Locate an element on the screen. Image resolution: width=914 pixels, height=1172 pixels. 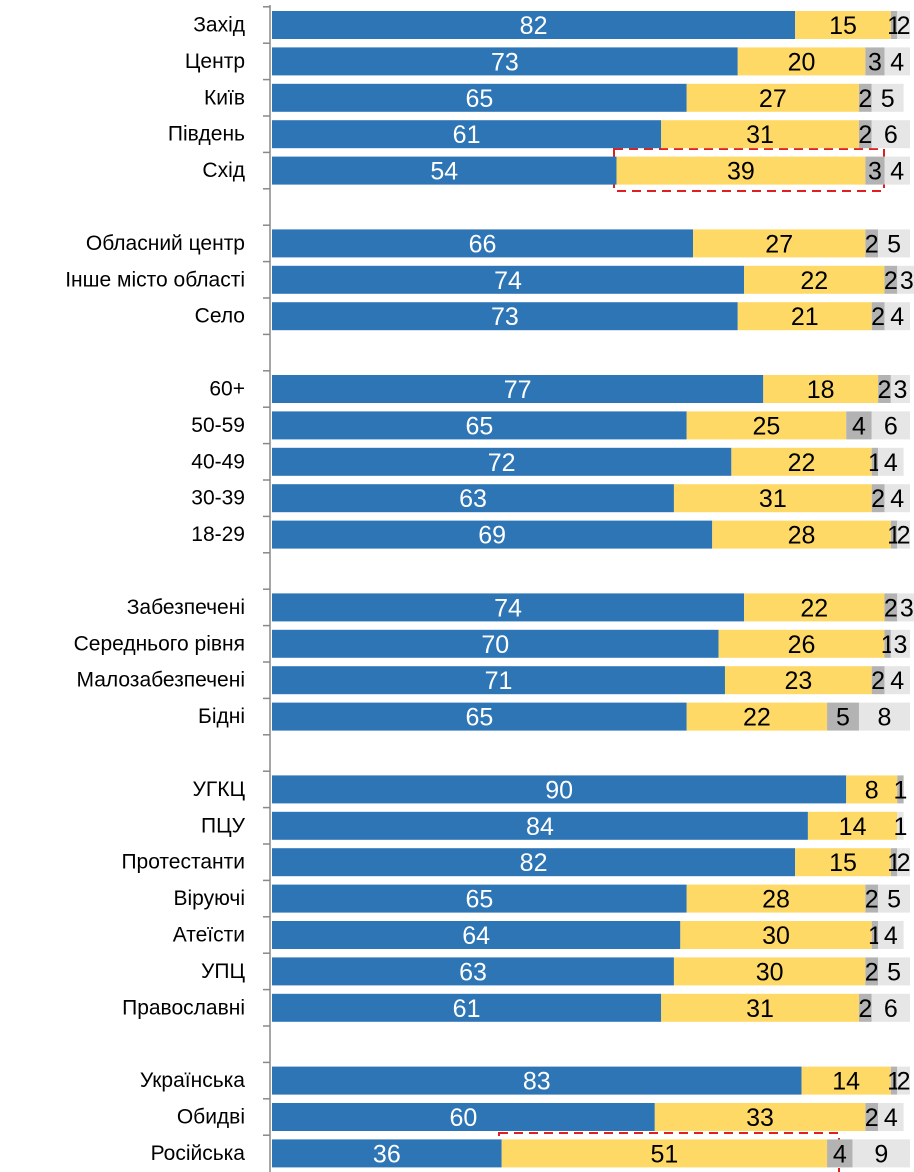
category-label: 30-39 is located at coordinates (218, 498).